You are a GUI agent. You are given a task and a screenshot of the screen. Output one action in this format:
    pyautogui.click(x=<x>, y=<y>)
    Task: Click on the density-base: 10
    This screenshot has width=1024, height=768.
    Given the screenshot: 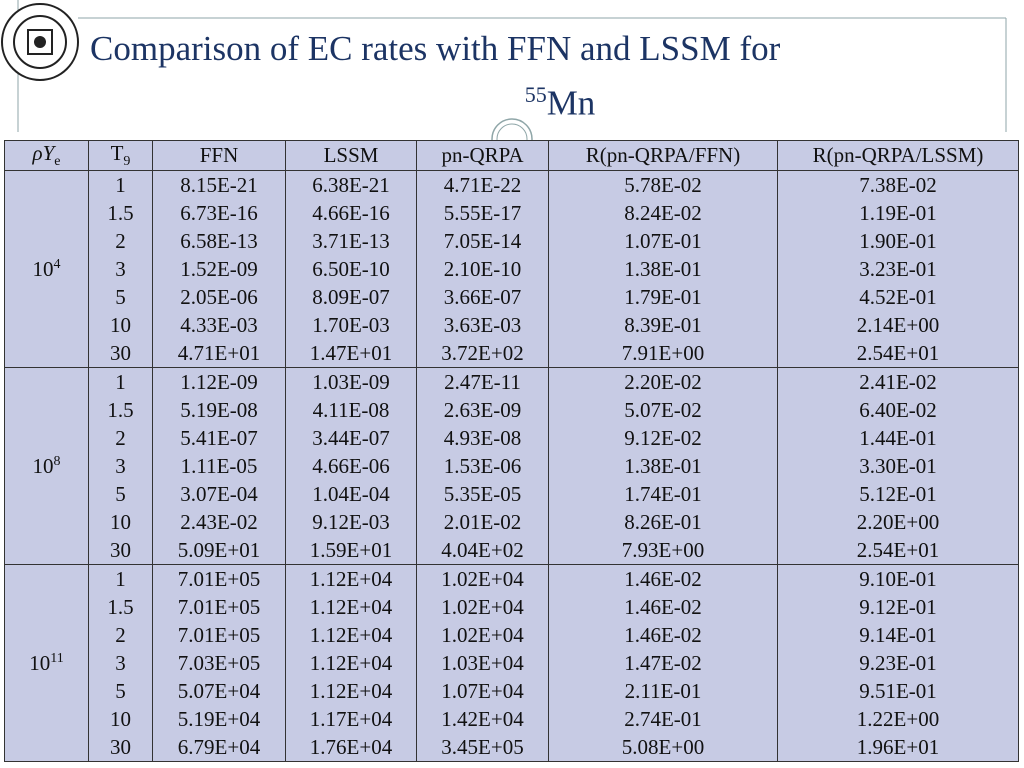 What is the action you would take?
    pyautogui.click(x=43, y=268)
    